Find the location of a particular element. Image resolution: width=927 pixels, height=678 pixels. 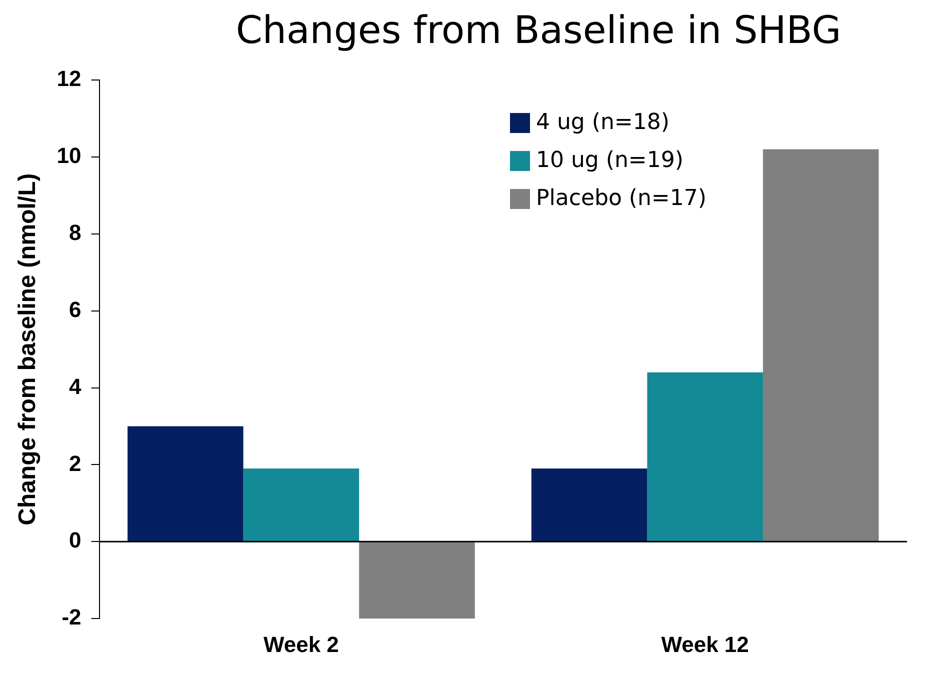

y-tick-label: 6 is located at coordinates (75, 309).